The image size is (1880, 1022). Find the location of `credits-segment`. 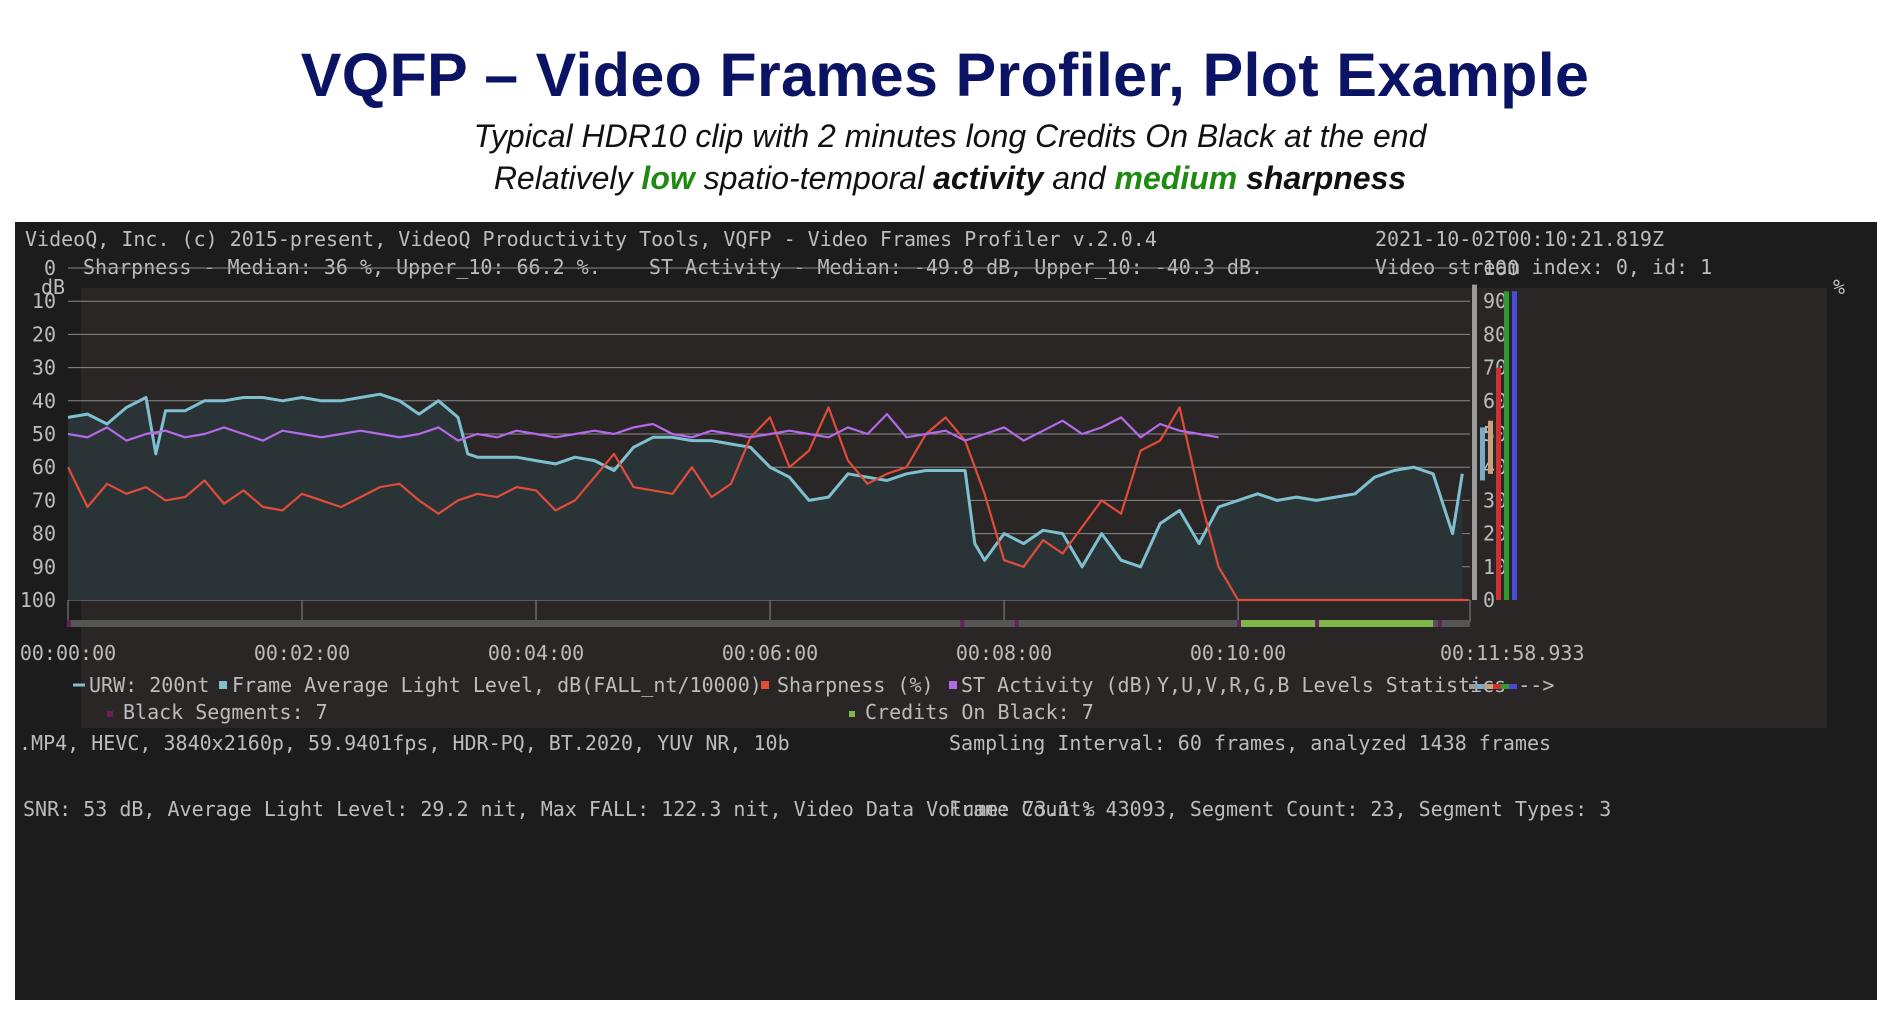

credits-segment is located at coordinates (1336, 623).